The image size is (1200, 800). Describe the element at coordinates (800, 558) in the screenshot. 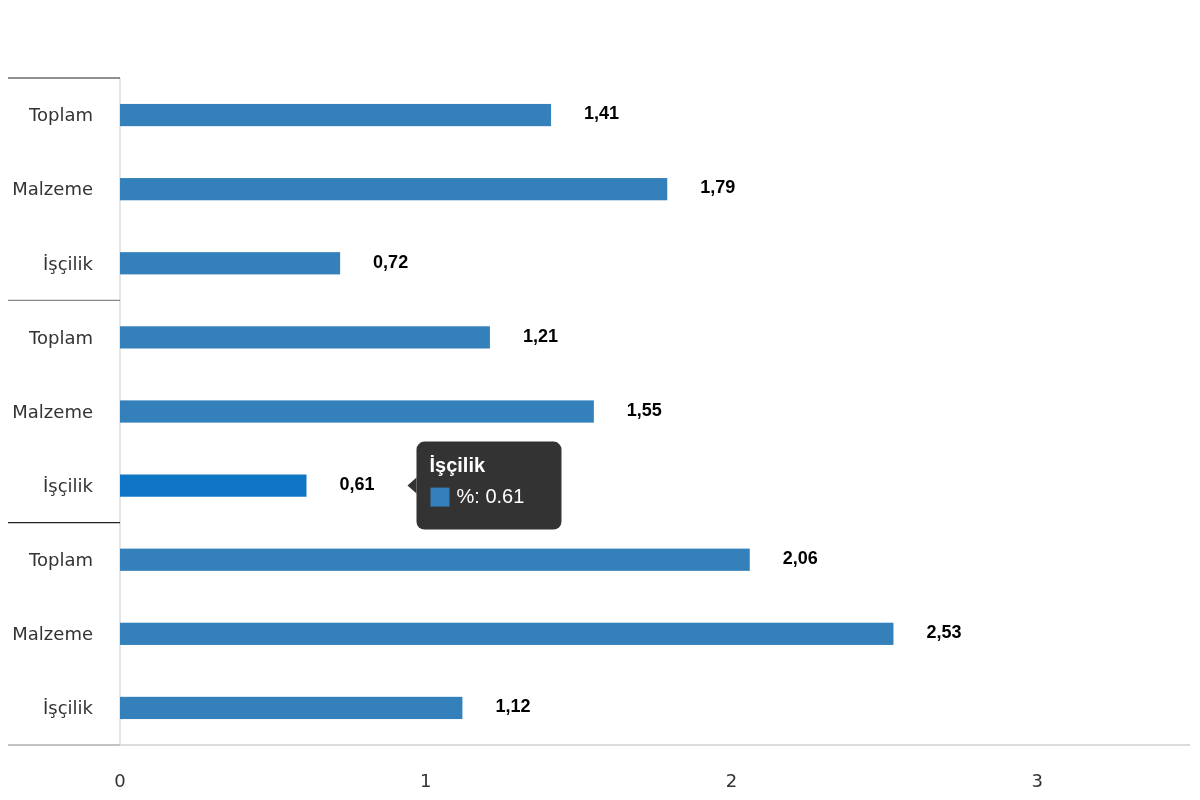

I see `data-label: 2,06` at that location.